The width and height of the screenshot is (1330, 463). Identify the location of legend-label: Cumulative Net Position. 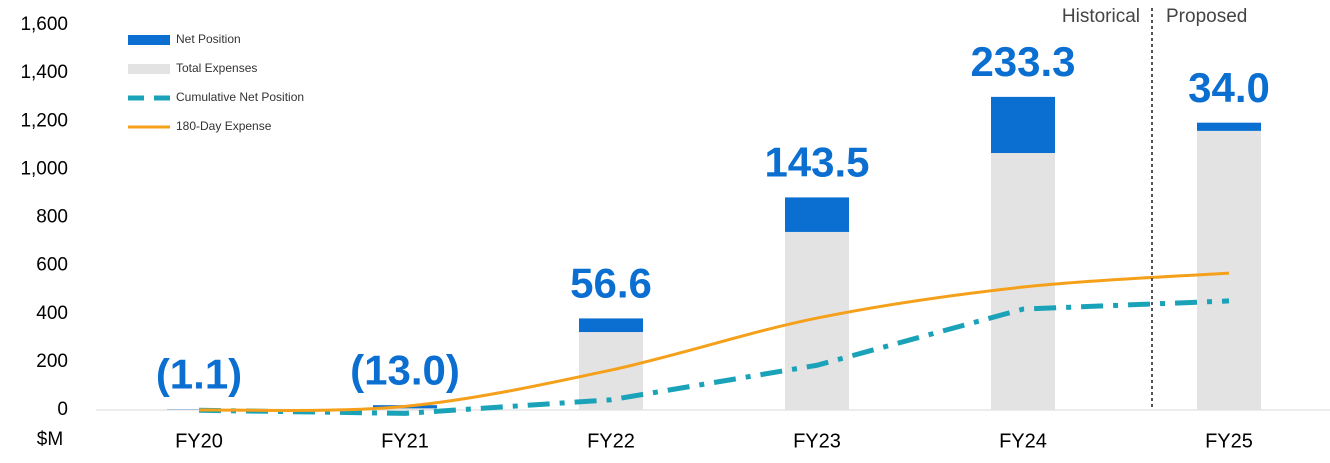
(240, 97).